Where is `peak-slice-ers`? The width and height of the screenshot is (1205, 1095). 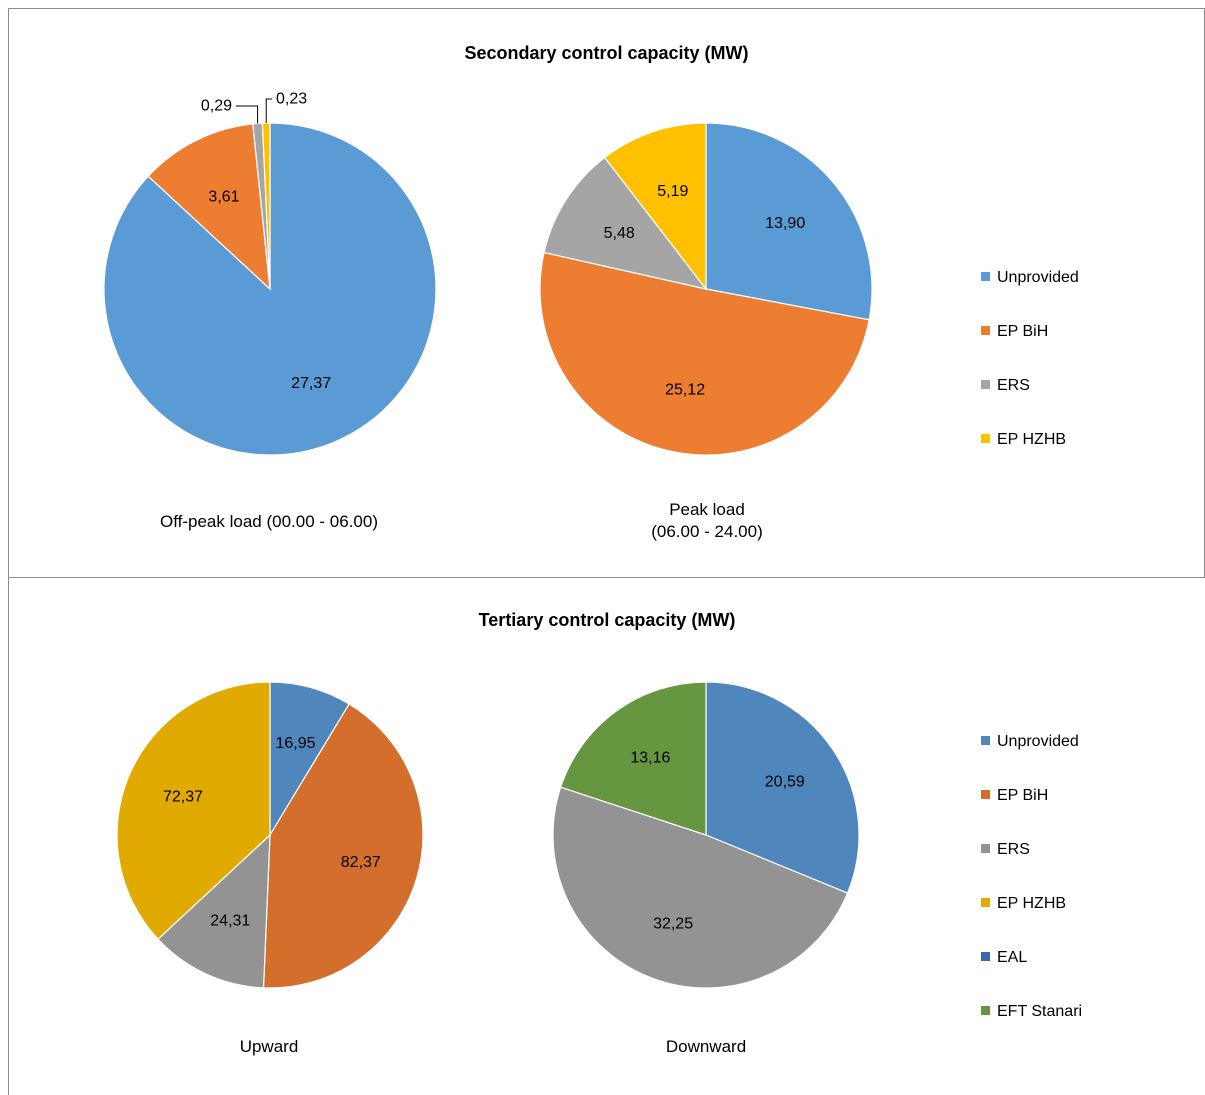
peak-slice-ers is located at coordinates (625, 223).